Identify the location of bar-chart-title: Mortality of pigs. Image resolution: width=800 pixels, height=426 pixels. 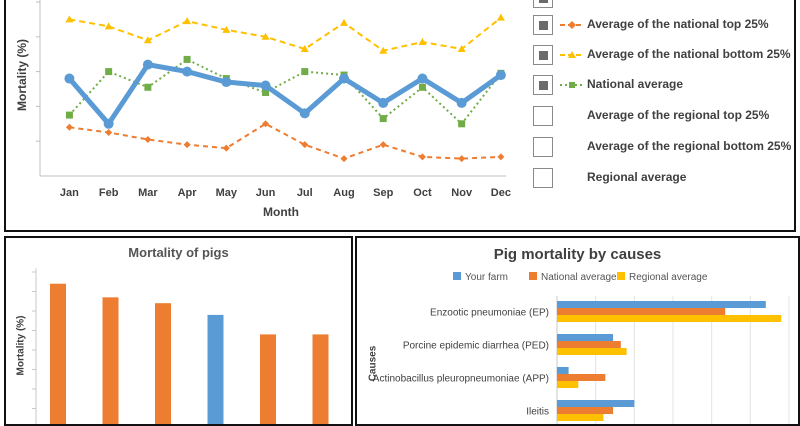
(178, 252).